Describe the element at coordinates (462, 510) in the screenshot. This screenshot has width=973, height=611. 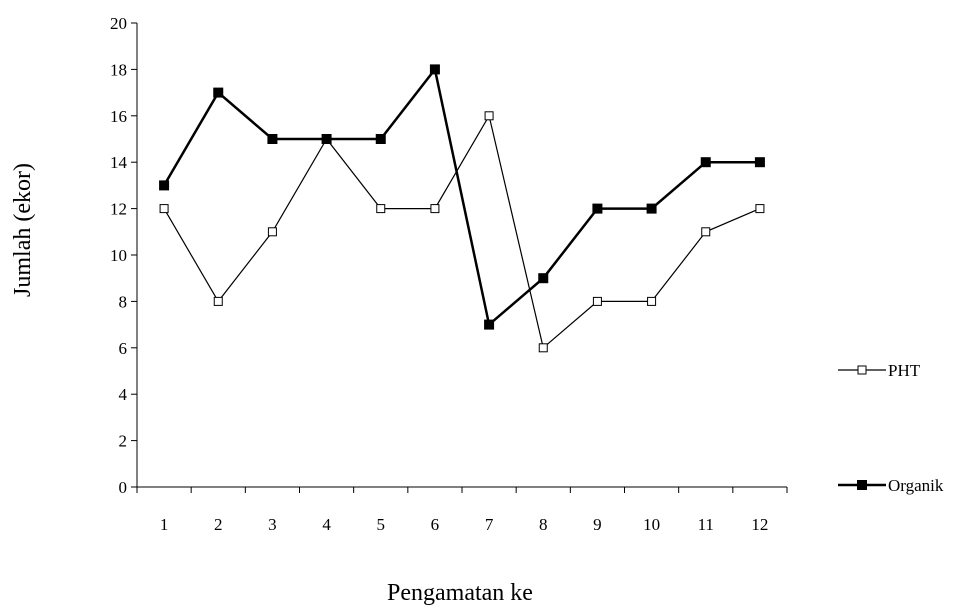
I see `x-axis-ticks: 1 2 3 4 5 6 7 8 9 10 11 12` at that location.